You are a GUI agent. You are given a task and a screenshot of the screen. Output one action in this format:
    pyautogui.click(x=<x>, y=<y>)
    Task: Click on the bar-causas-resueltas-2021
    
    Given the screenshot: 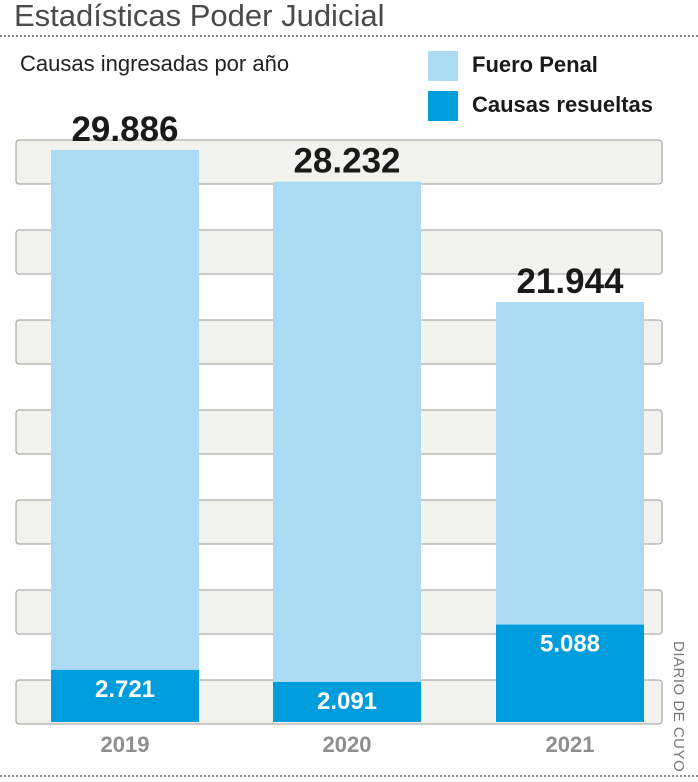 What is the action you would take?
    pyautogui.click(x=570, y=673)
    